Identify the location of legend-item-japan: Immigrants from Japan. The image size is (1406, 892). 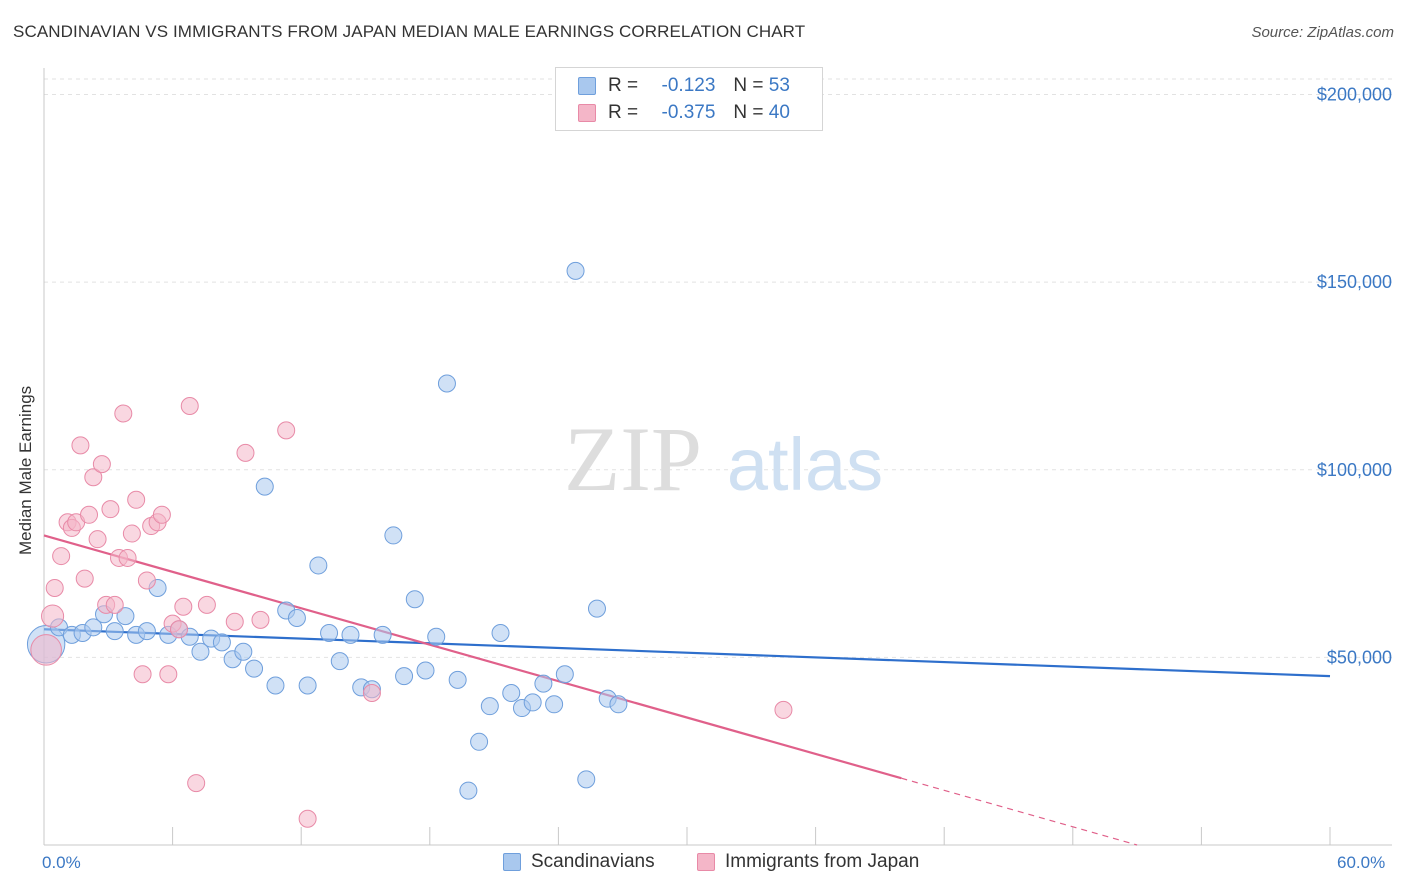
(808, 862).